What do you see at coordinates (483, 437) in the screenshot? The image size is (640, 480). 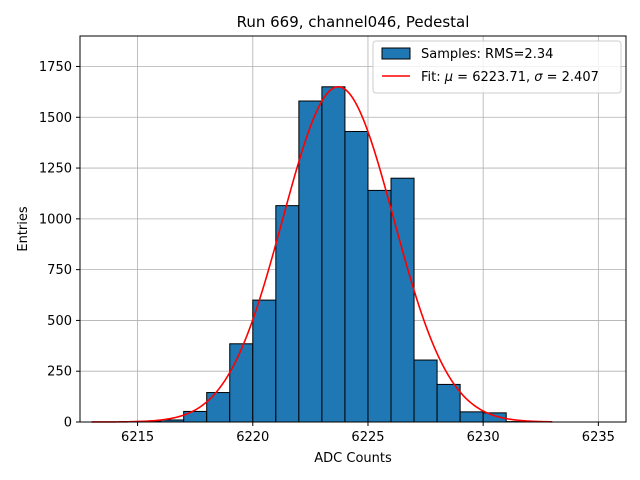 I see `x-tick-label: 6230` at bounding box center [483, 437].